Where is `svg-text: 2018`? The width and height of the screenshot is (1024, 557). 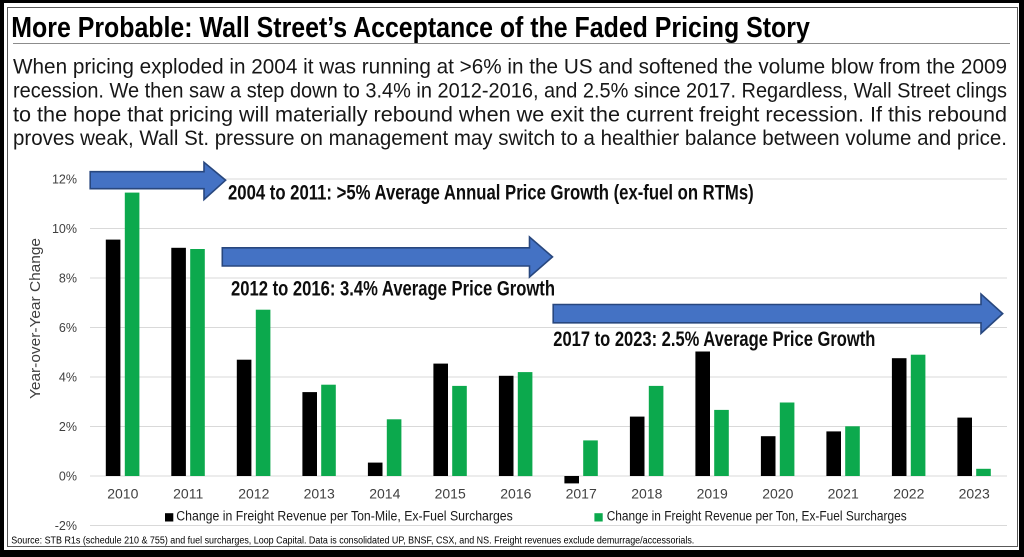
svg-text: 2018 is located at coordinates (646, 494).